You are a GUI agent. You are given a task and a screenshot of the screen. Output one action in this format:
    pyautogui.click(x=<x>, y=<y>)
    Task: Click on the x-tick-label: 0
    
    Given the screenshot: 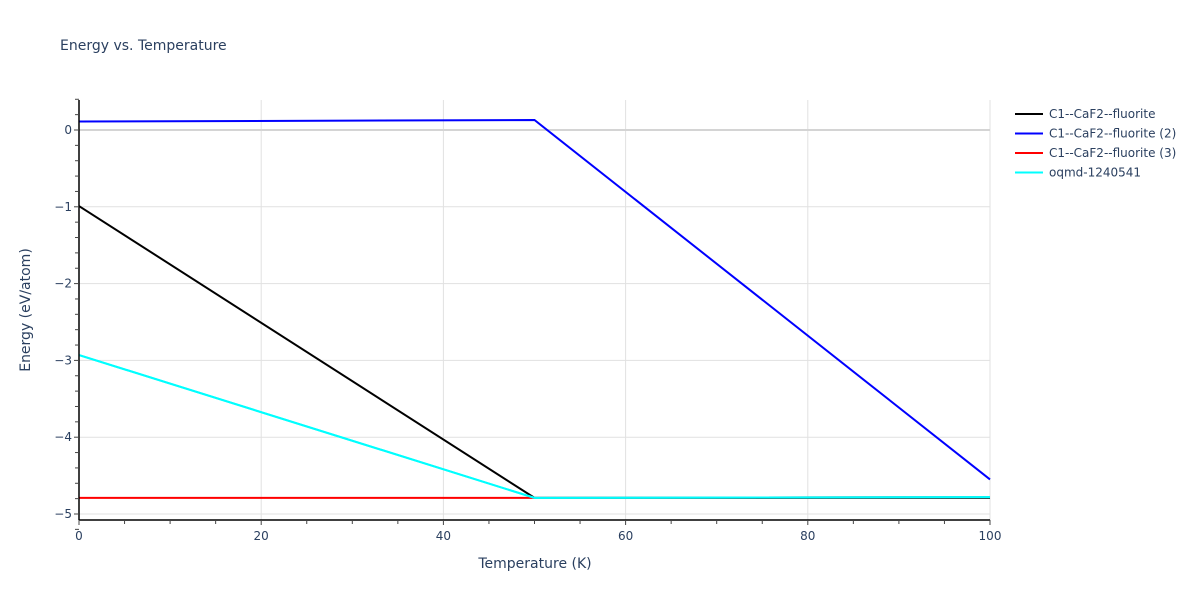 What is the action you would take?
    pyautogui.click(x=79, y=536)
    